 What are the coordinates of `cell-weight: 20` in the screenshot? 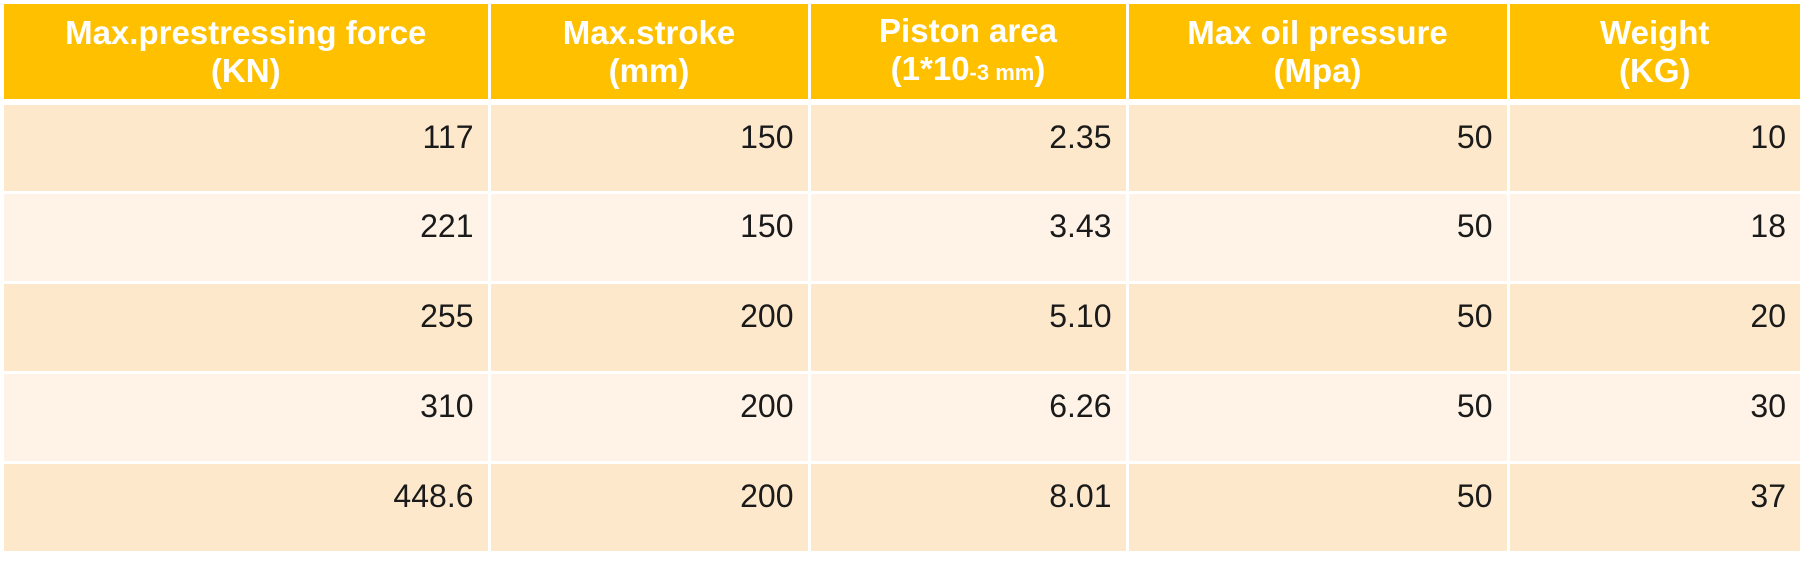 It's located at (1654, 328).